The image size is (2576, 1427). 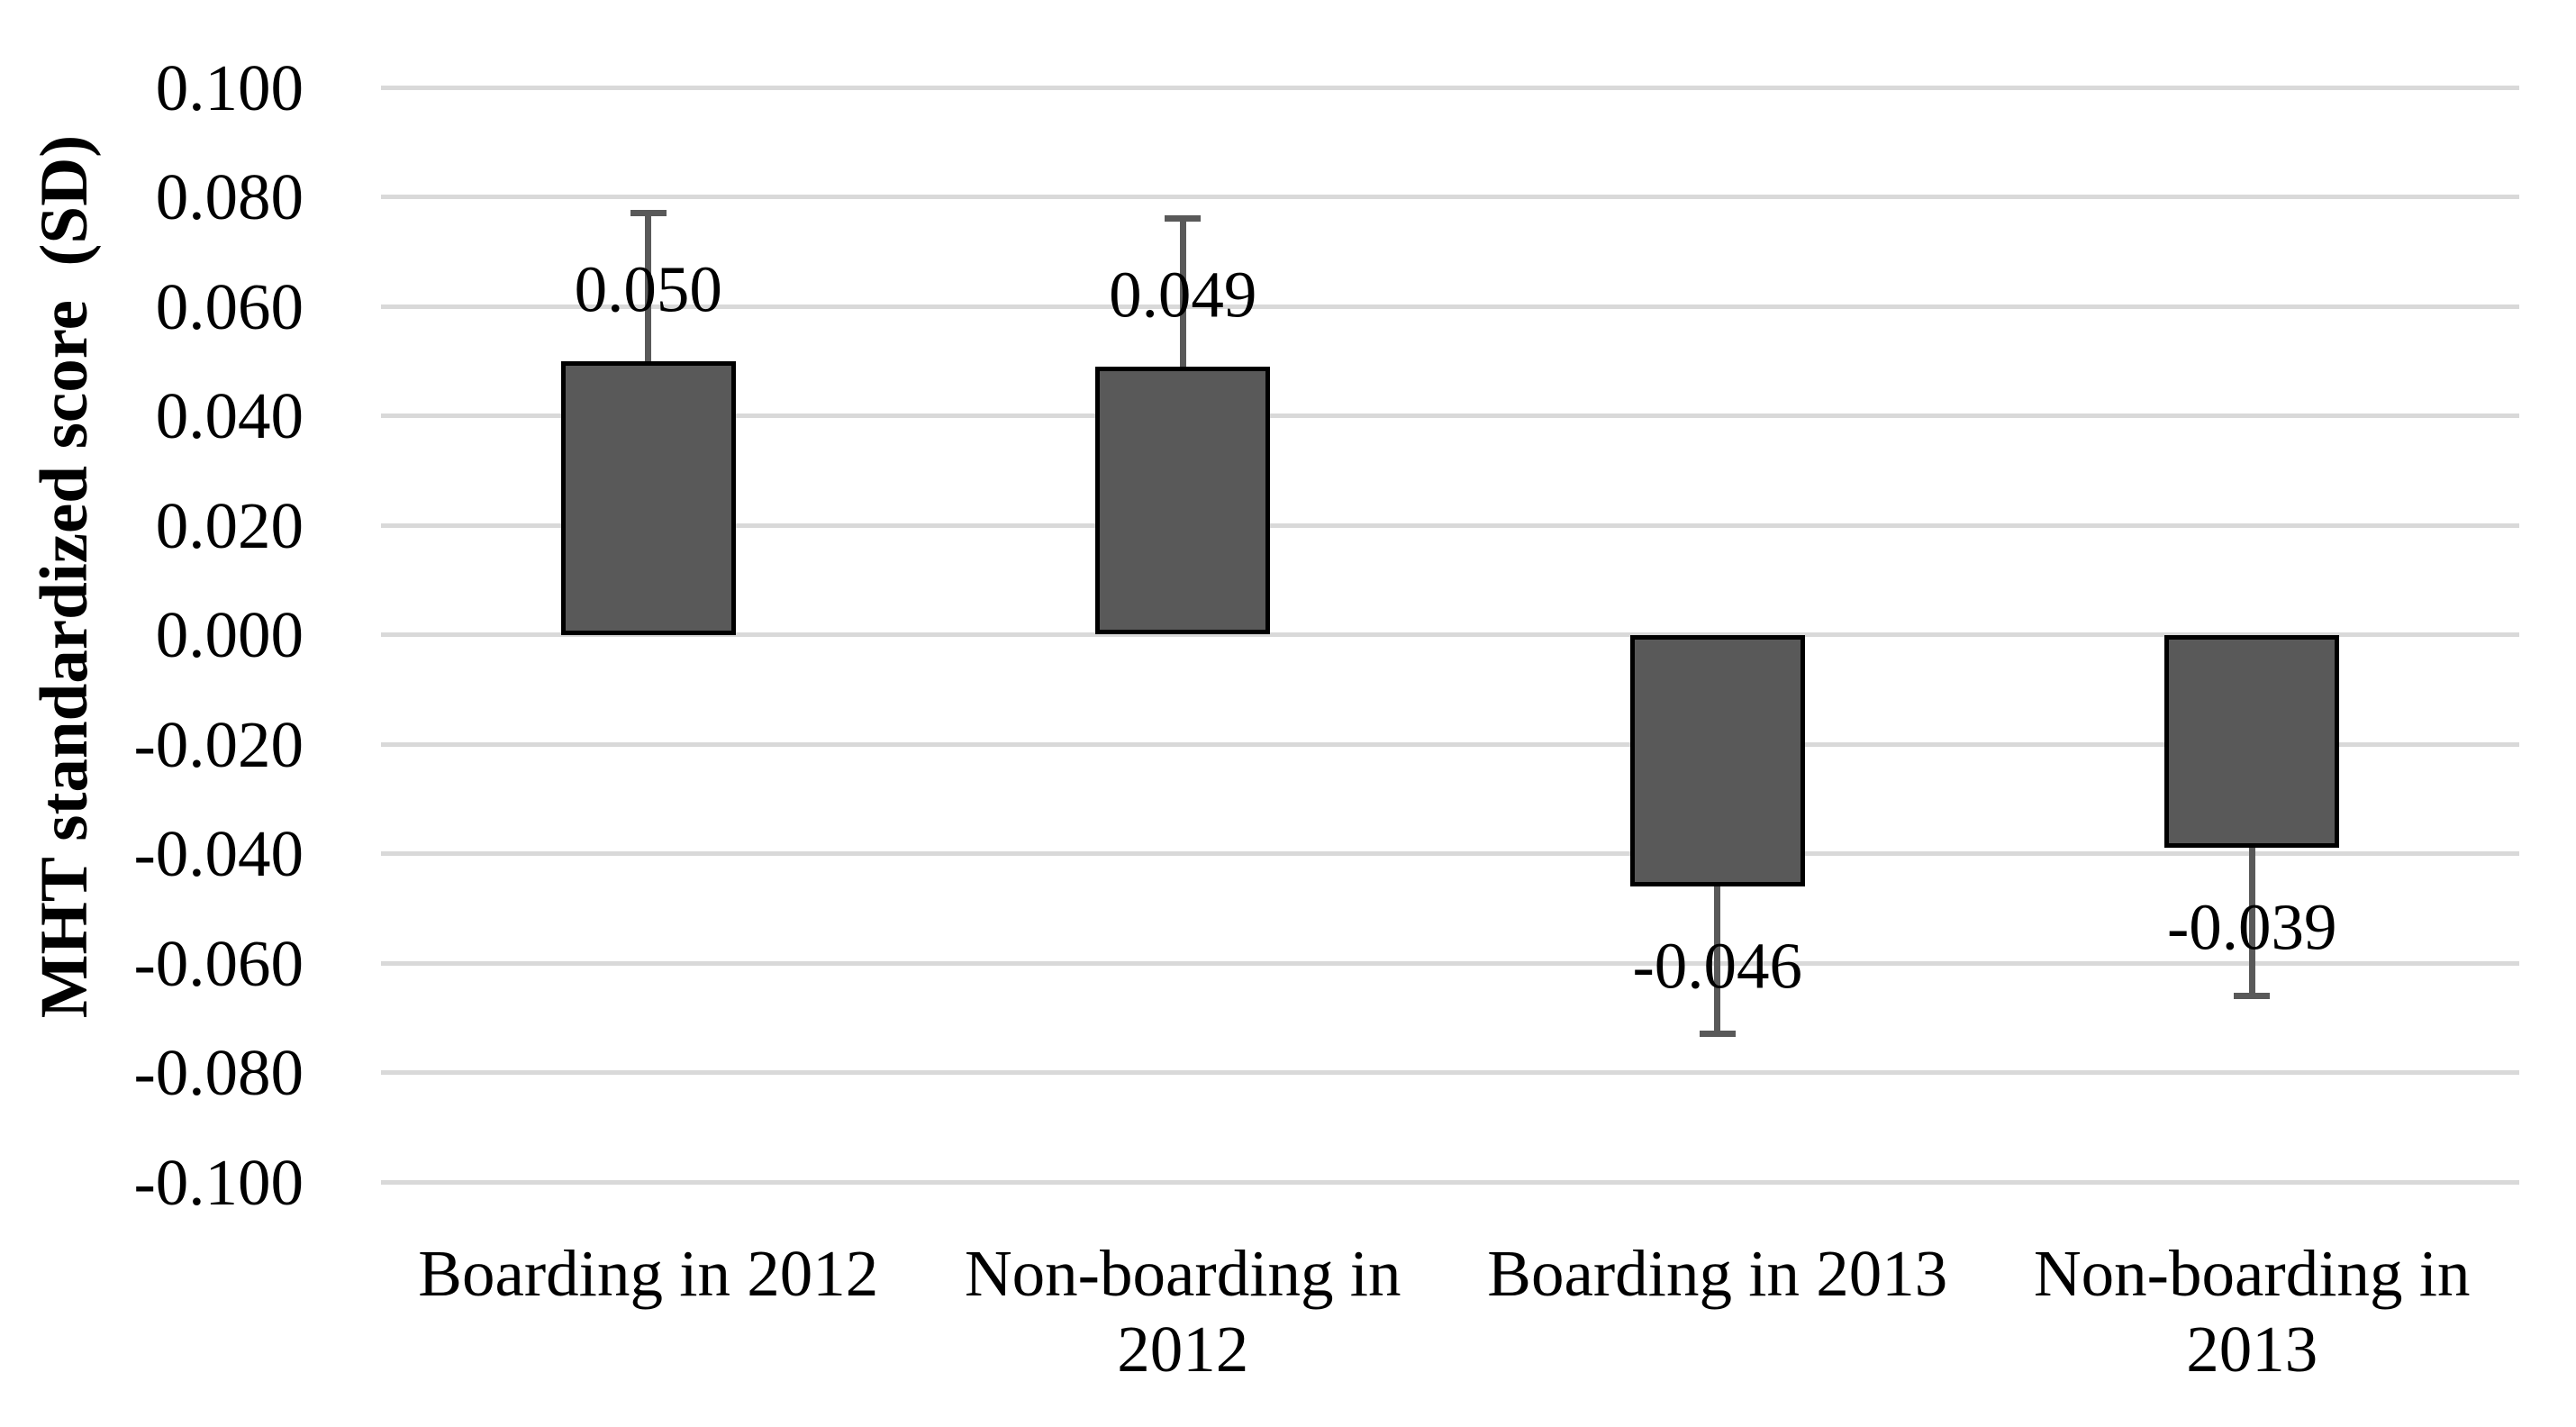 I want to click on x-axis-category-label: Boarding in 2013, so click(x=1717, y=1274).